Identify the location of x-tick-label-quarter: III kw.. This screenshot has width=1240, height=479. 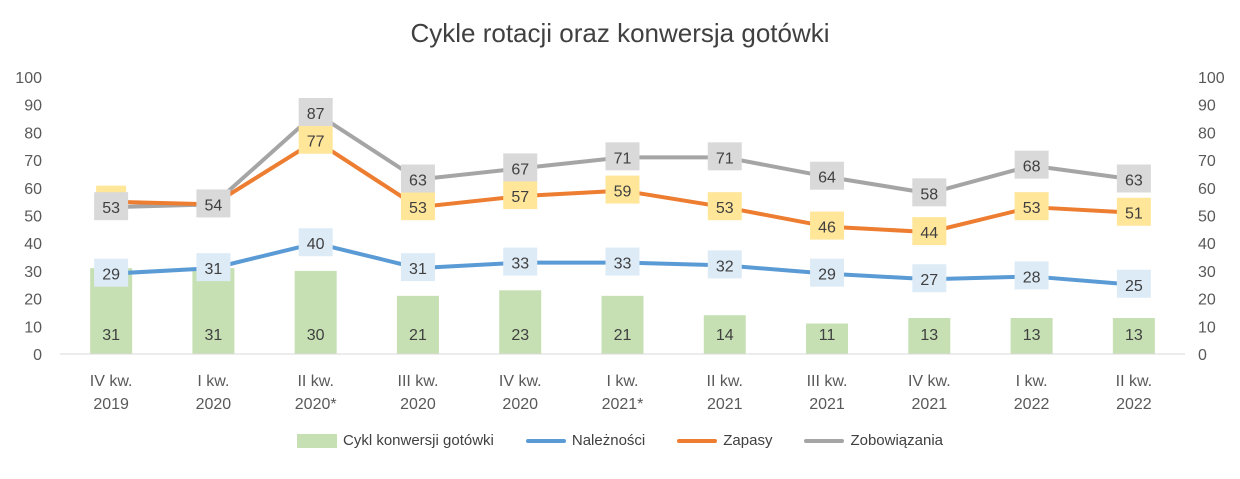
(827, 381).